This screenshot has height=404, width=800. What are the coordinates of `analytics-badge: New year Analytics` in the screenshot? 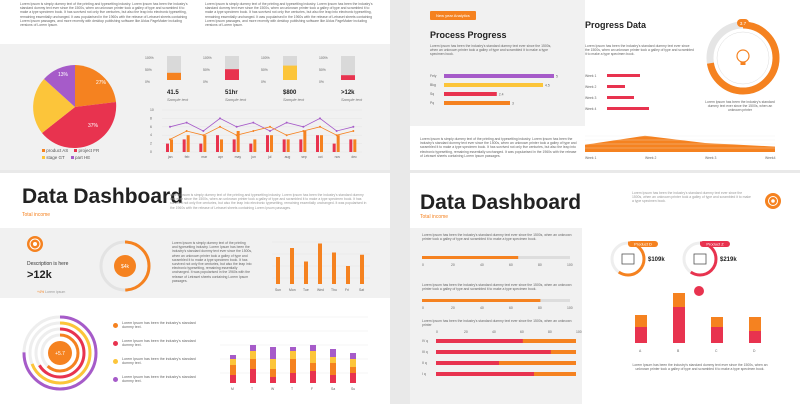 It's located at (453, 15).